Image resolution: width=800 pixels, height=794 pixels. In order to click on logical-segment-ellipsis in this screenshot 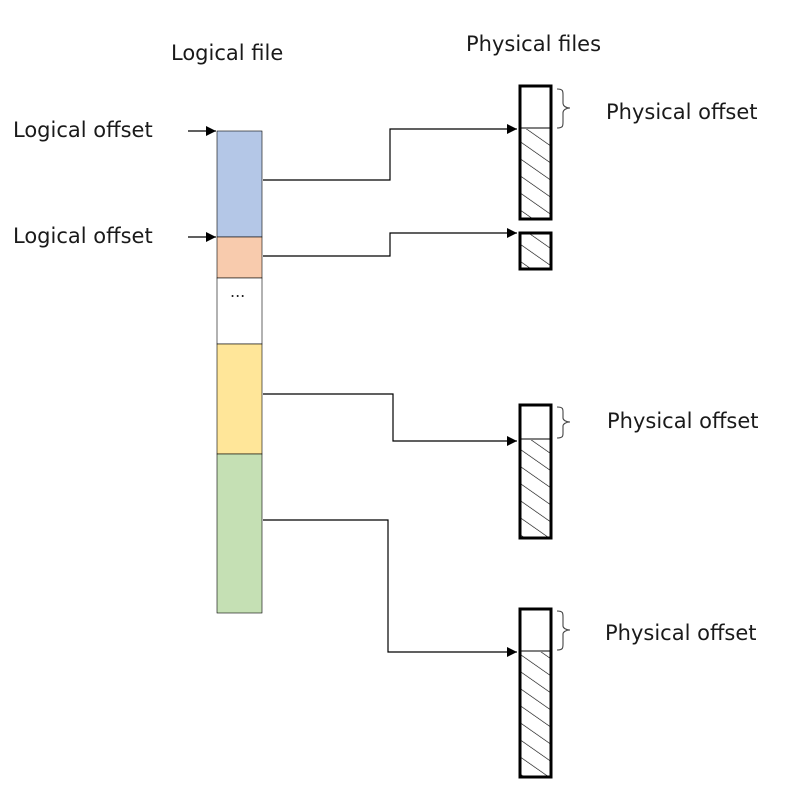, I will do `click(239, 311)`.